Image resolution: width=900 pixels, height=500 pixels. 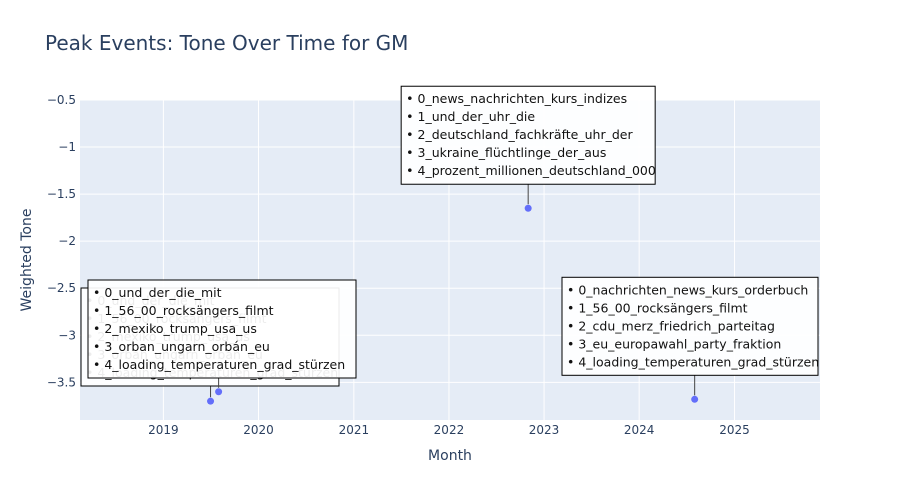 What do you see at coordinates (181, 346) in the screenshot?
I see `annotation-line: • 3_orban_ungarn_orbán_eu` at bounding box center [181, 346].